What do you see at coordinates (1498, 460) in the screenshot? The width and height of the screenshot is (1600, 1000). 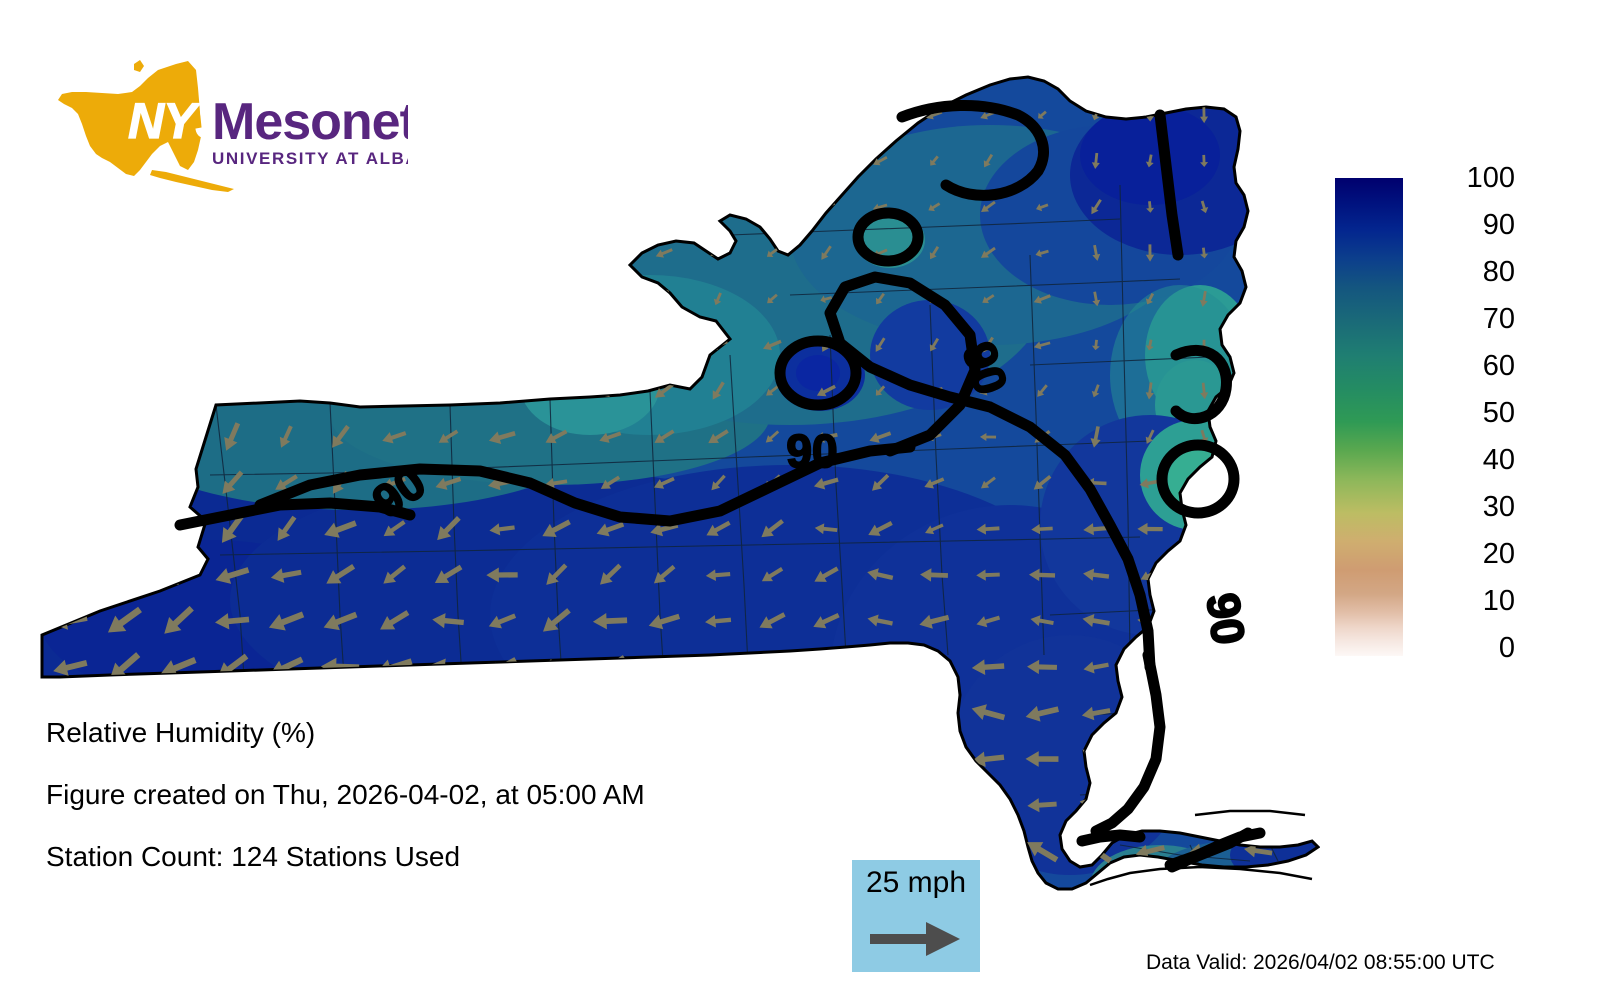 I see `colorbar-tick: 40` at bounding box center [1498, 460].